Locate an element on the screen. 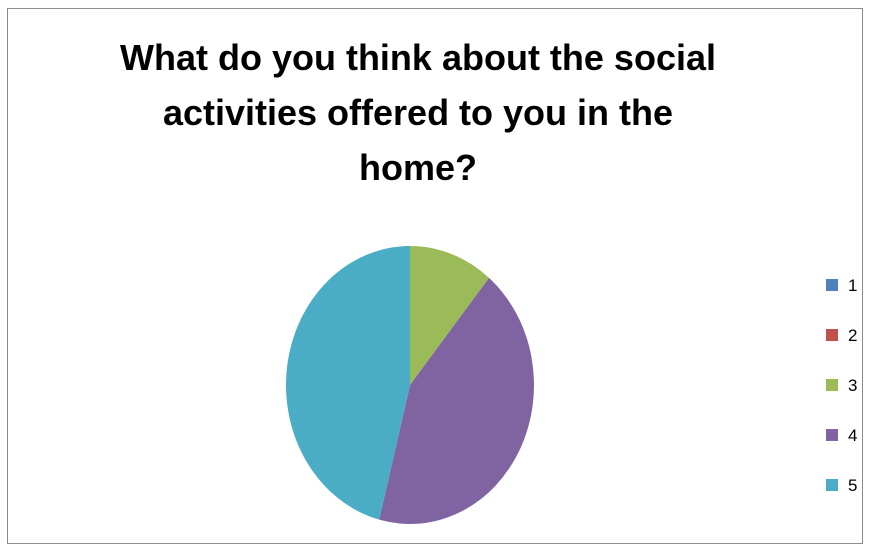  legend: 1 2 3 4 5 is located at coordinates (841, 385).